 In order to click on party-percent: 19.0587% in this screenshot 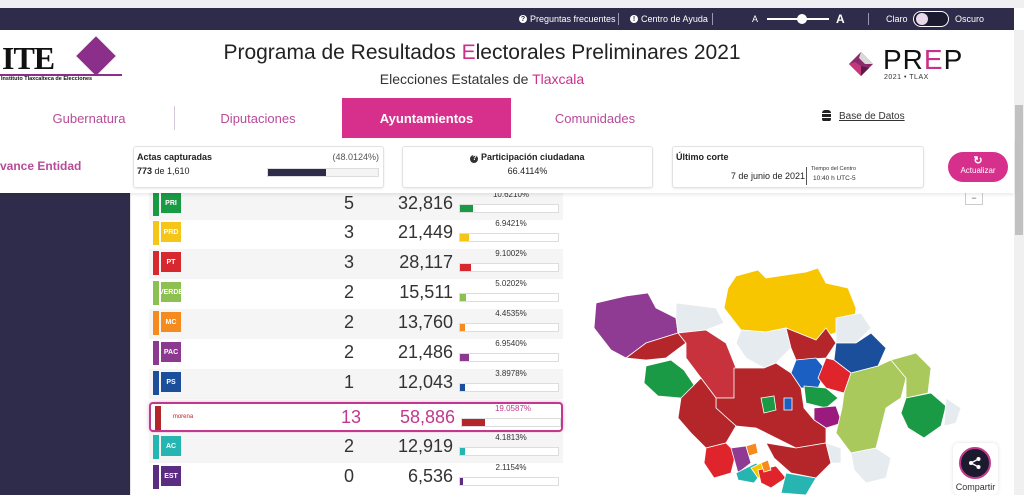, I will do `click(513, 408)`.